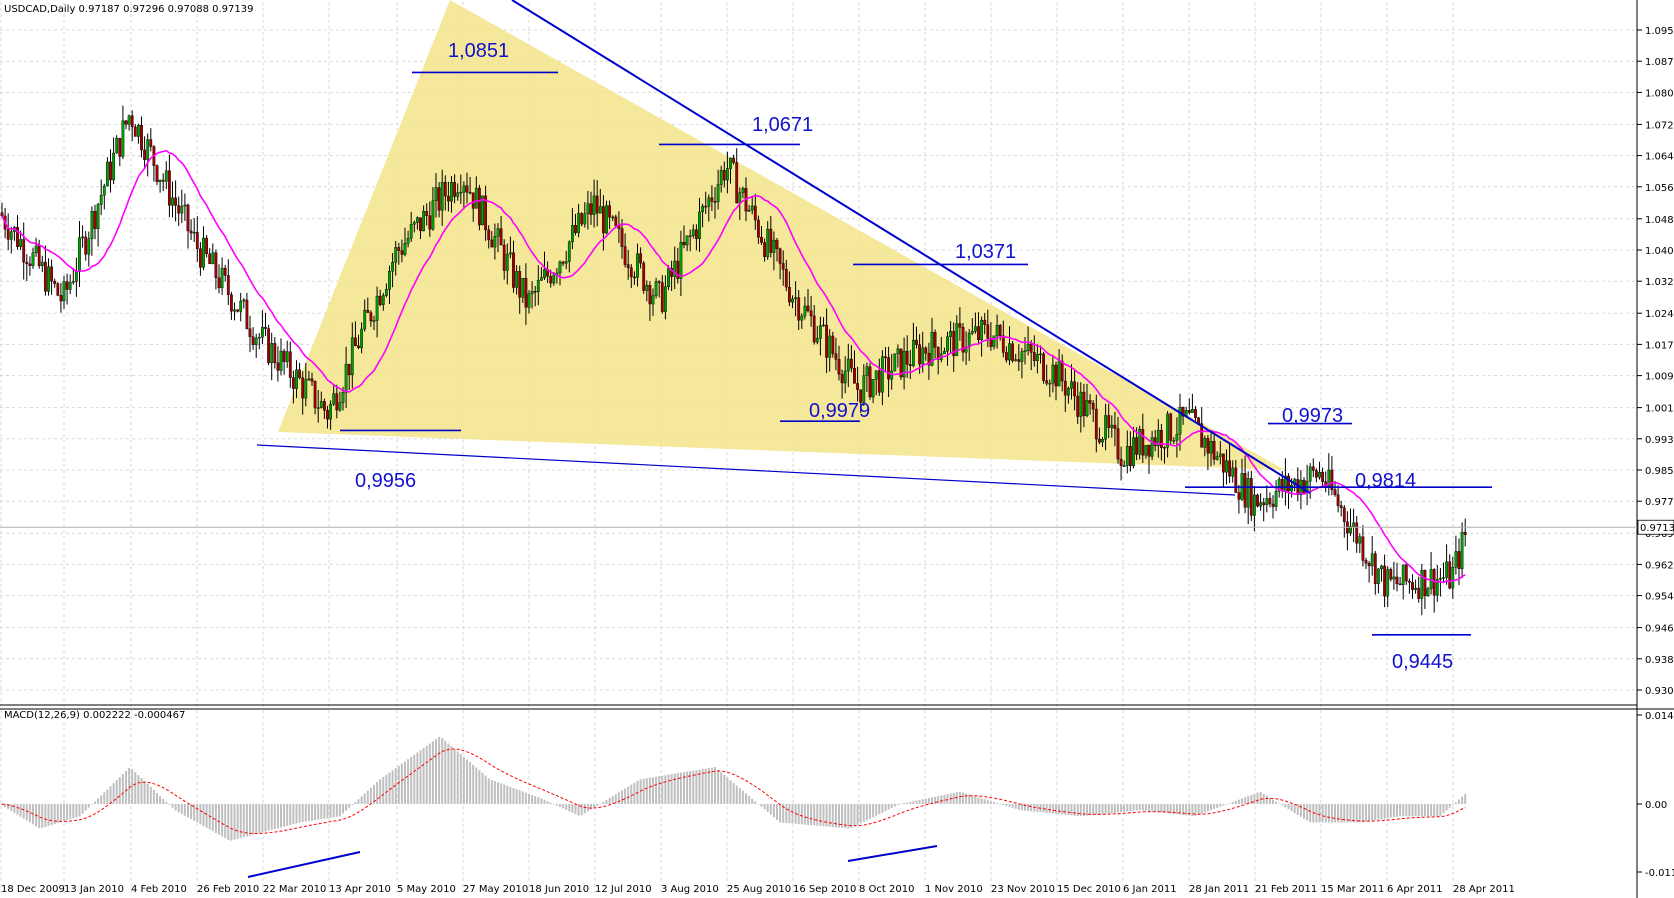 The width and height of the screenshot is (1674, 898). I want to click on y-tick-label-8: 1.03290, so click(1659, 282).